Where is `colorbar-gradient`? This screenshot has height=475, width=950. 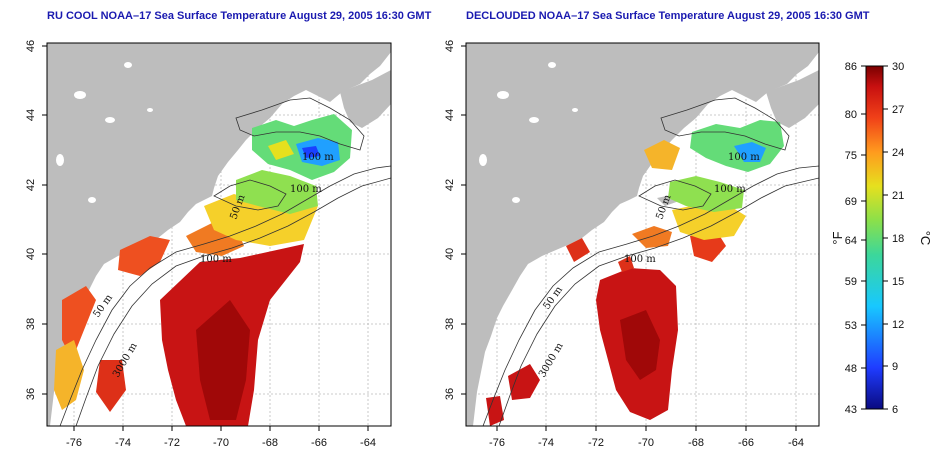 colorbar-gradient is located at coordinates (874, 237).